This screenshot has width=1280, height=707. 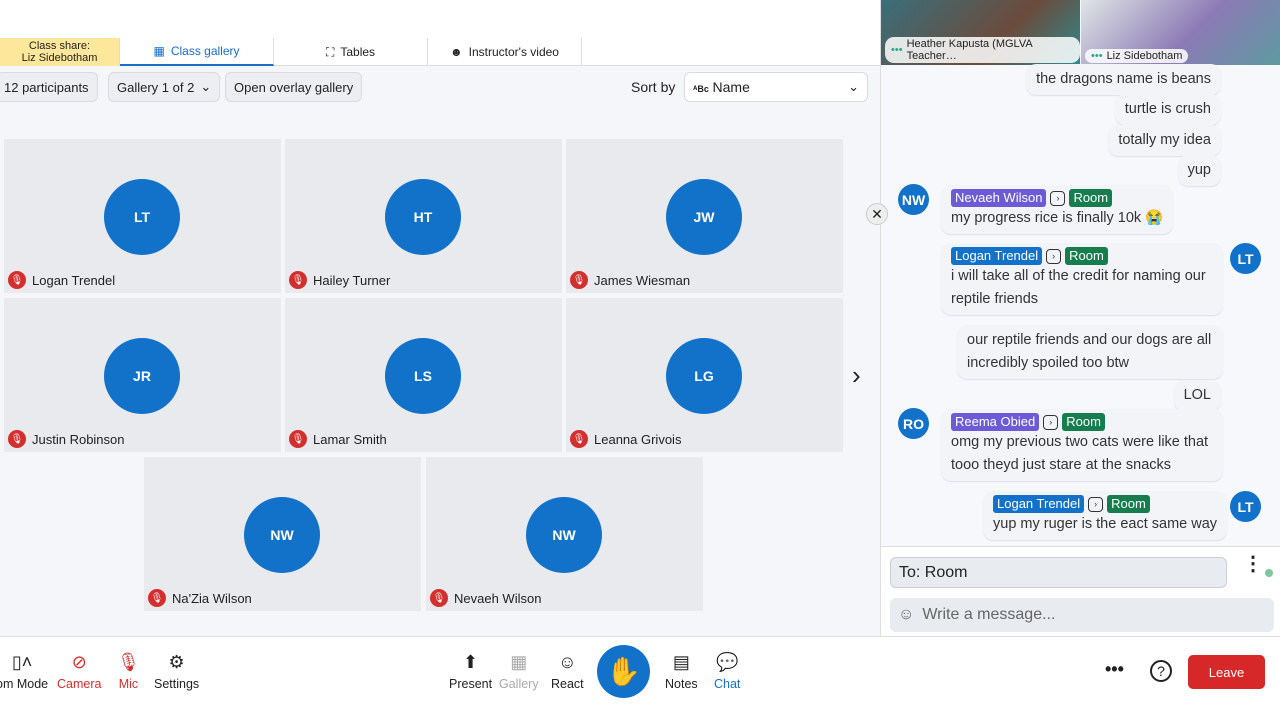 I want to click on gallery-page-dropdown: Gallery 1 of 2 ⌄, so click(x=164, y=87).